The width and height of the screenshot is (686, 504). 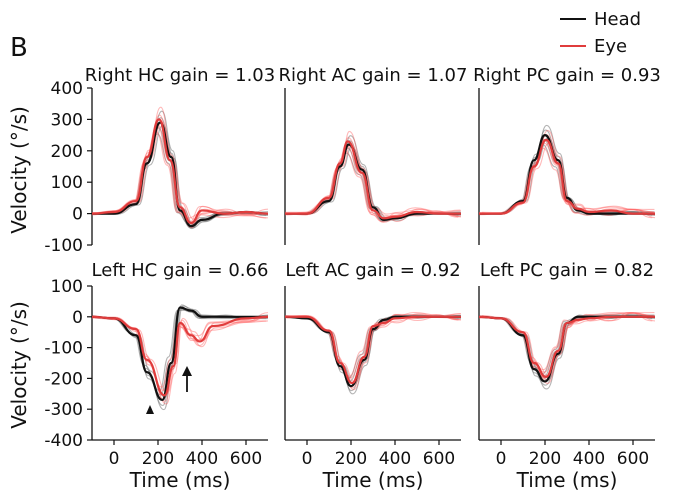 What do you see at coordinates (180, 75) in the screenshot?
I see `panel-title: Right HC gain = 1.03` at bounding box center [180, 75].